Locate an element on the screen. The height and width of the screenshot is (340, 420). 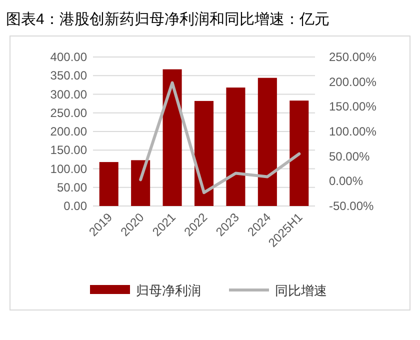
y2-tick-label: -50.00% is located at coordinates (351, 206).